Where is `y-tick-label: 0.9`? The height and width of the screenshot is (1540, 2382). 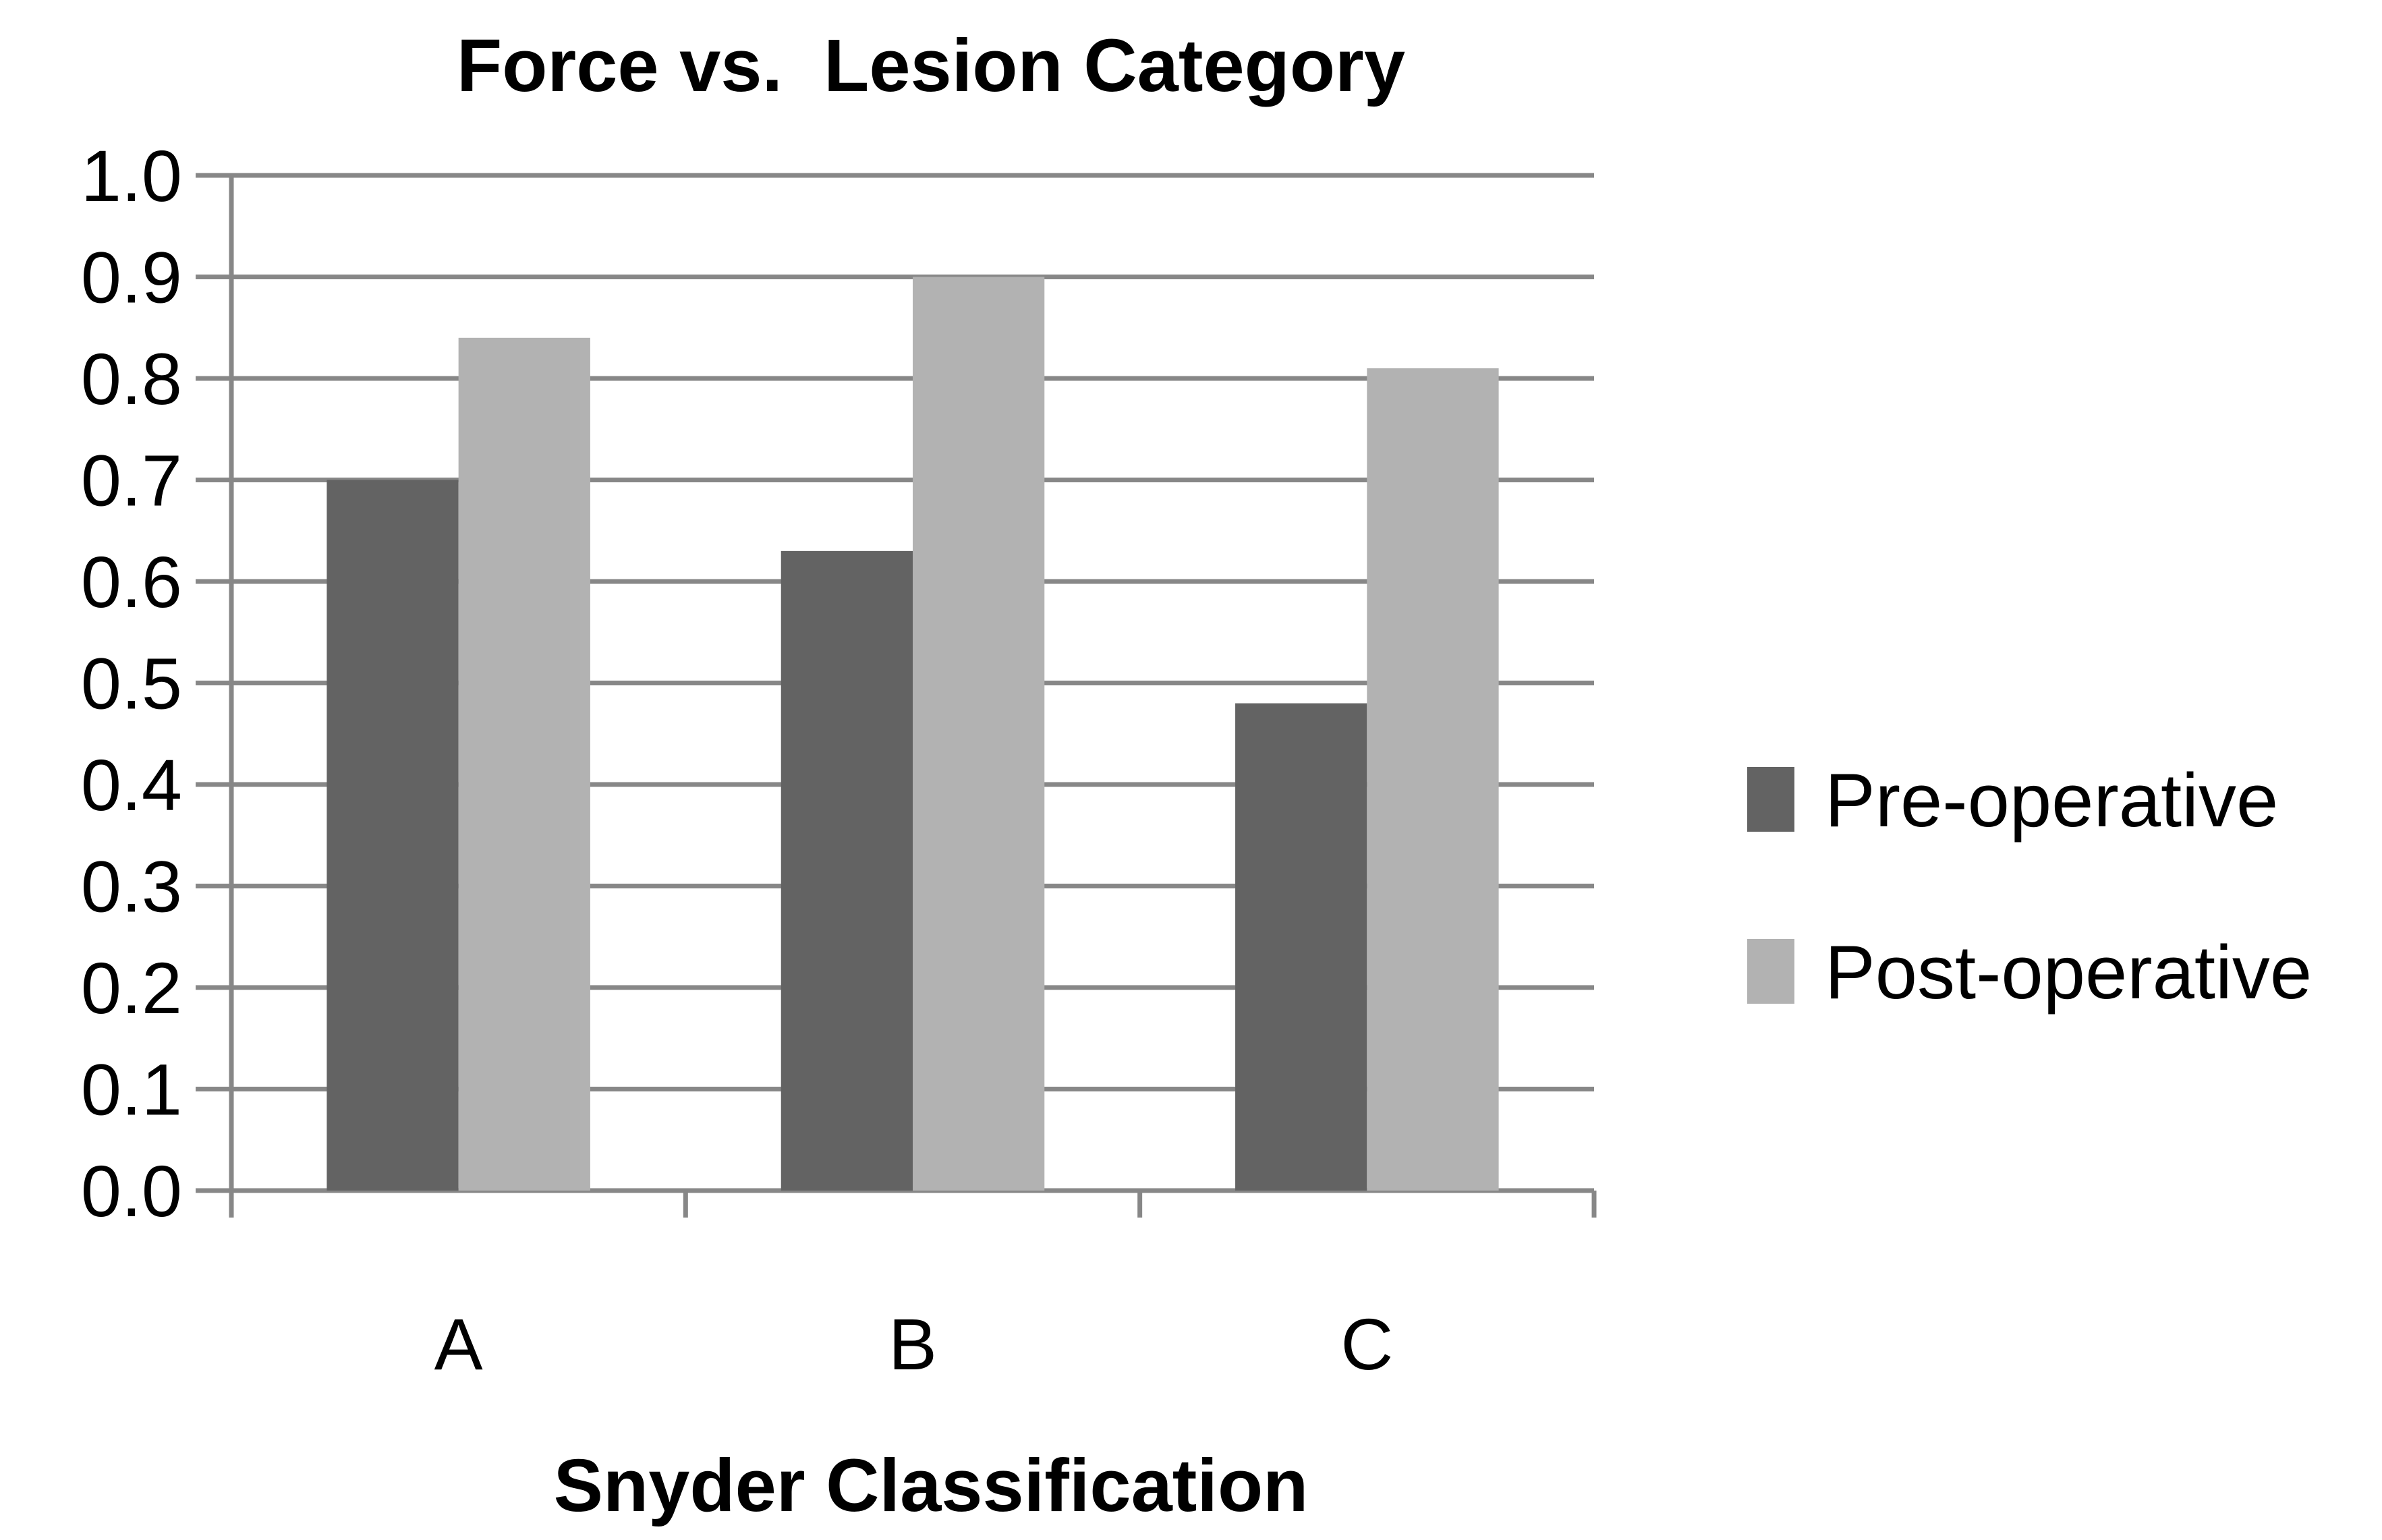
y-tick-label: 0.9 is located at coordinates (131, 277).